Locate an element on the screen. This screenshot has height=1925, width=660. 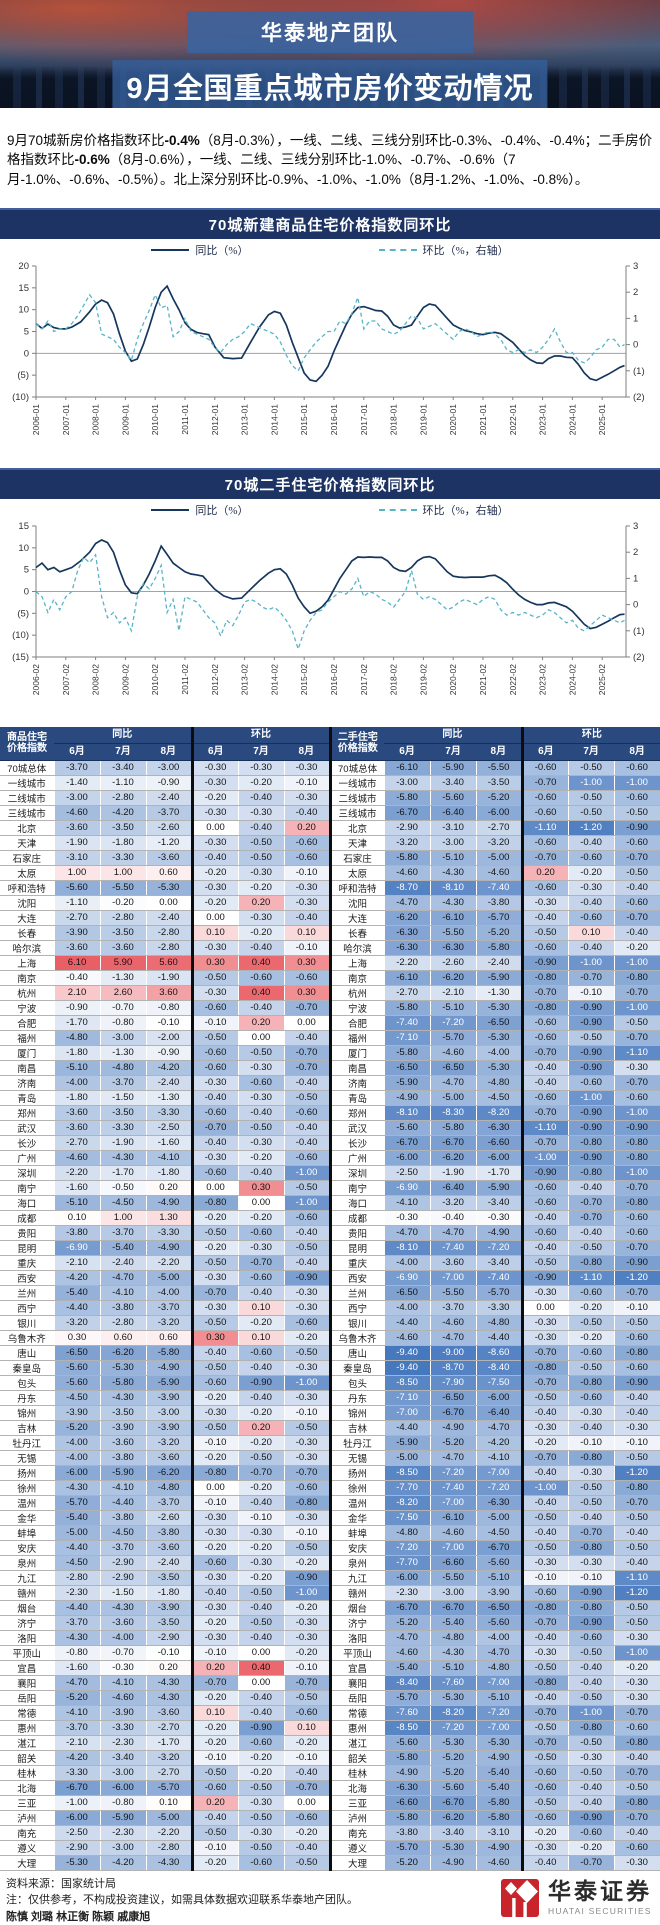
city-cell: 平顶山 is located at coordinates (27, 1653).